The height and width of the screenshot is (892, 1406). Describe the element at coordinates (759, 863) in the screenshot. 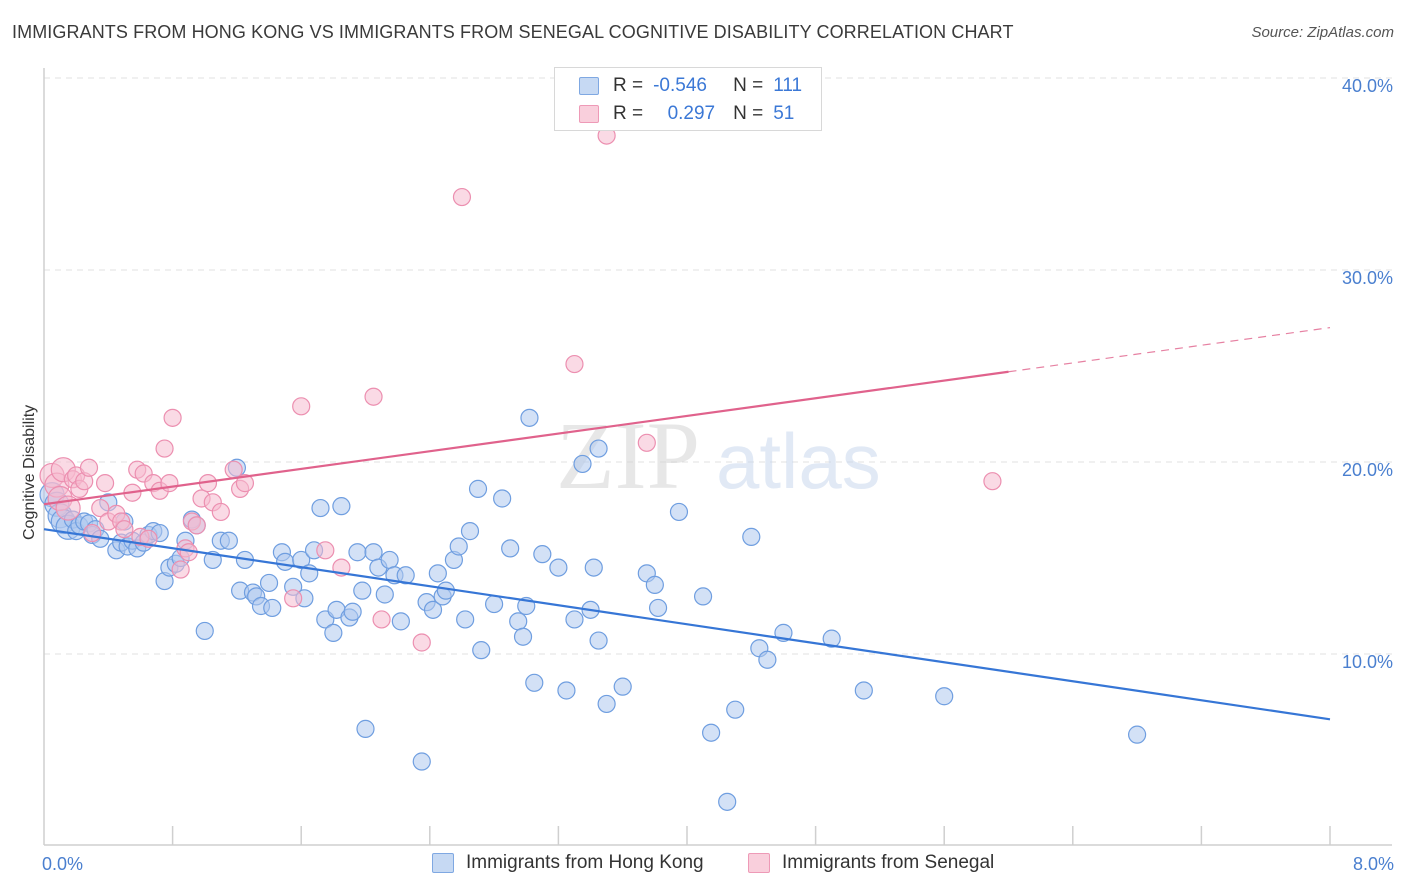

I see `legend-swatch-pink` at that location.